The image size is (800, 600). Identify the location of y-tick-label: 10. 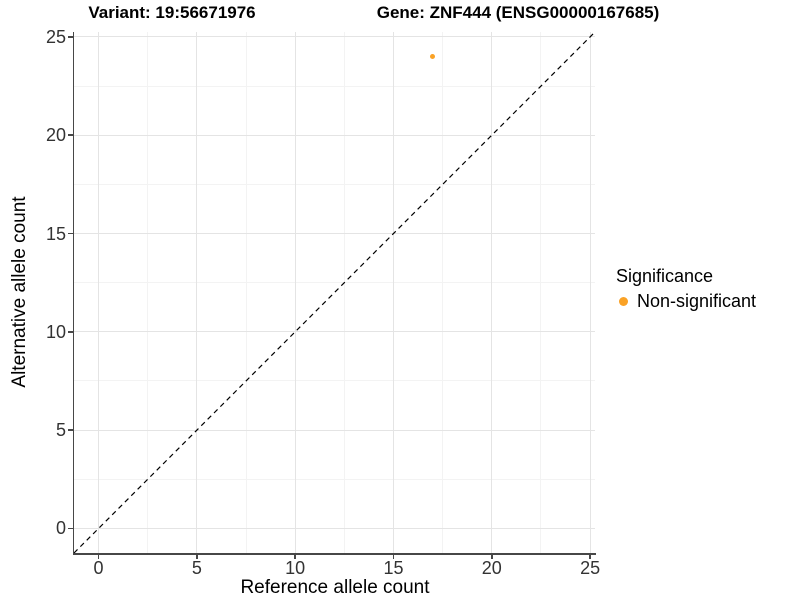
(55, 331).